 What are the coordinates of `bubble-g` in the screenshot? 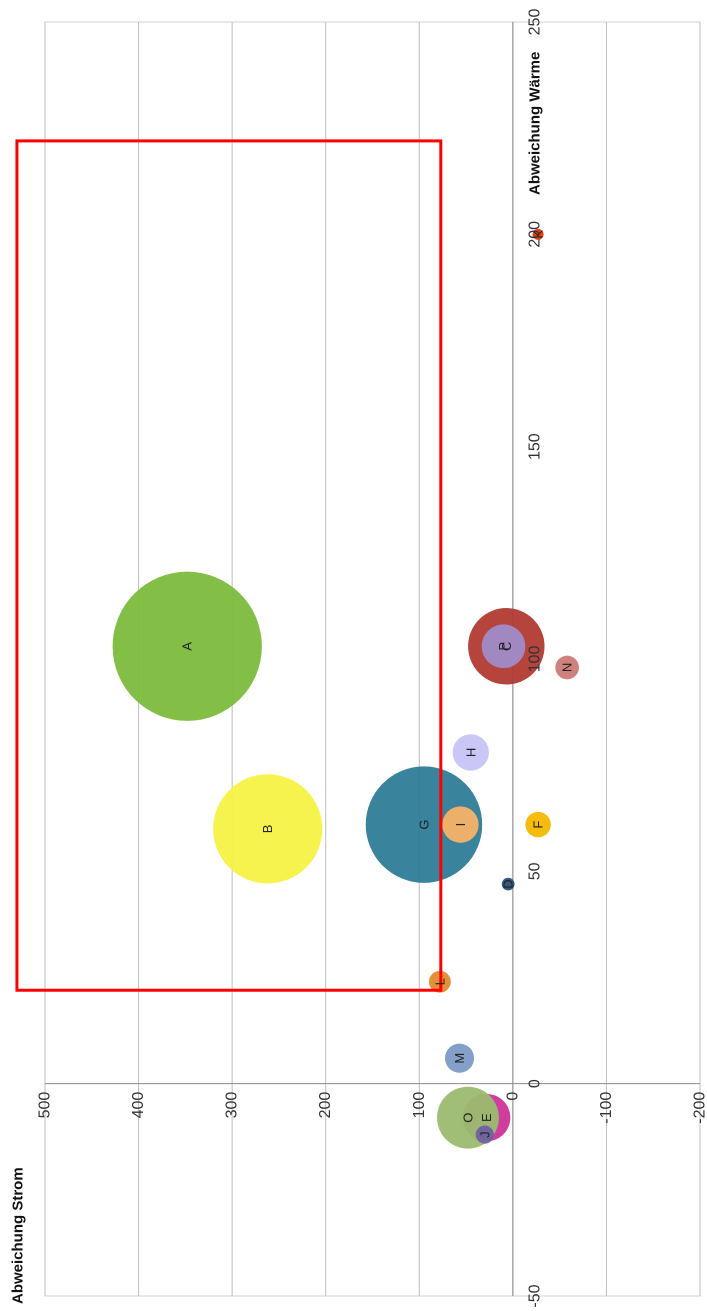 It's located at (424, 824).